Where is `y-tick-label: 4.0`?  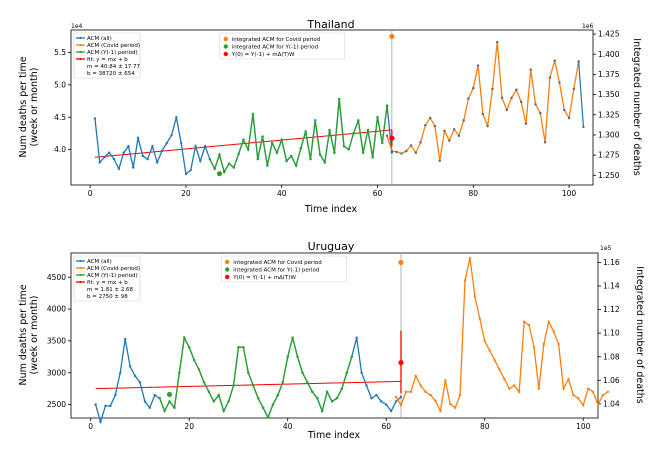 y-tick-label: 4.0 is located at coordinates (60, 149).